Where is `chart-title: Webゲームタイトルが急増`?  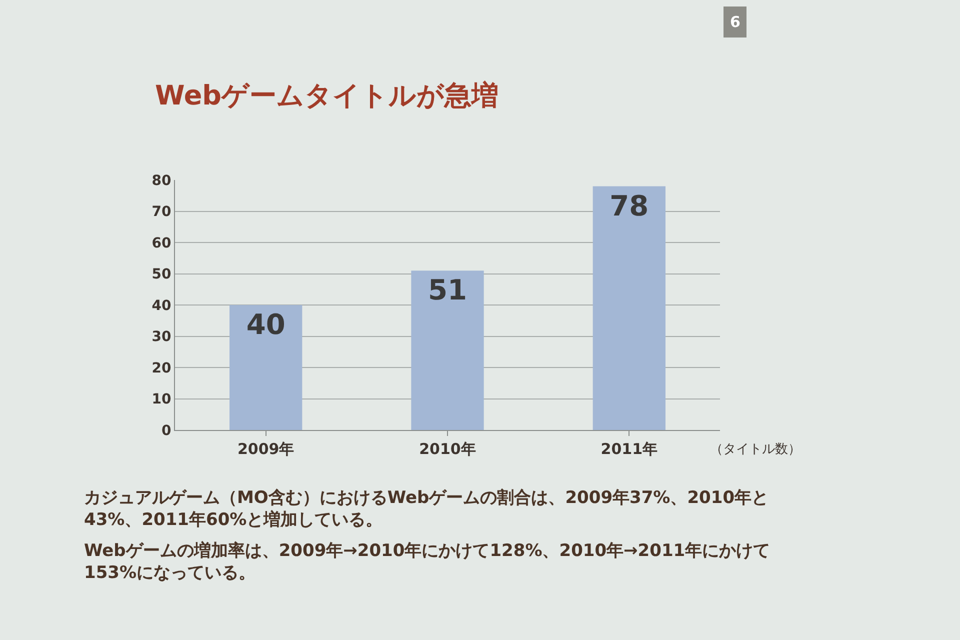
chart-title: Webゲームタイトルが急増 is located at coordinates (326, 96).